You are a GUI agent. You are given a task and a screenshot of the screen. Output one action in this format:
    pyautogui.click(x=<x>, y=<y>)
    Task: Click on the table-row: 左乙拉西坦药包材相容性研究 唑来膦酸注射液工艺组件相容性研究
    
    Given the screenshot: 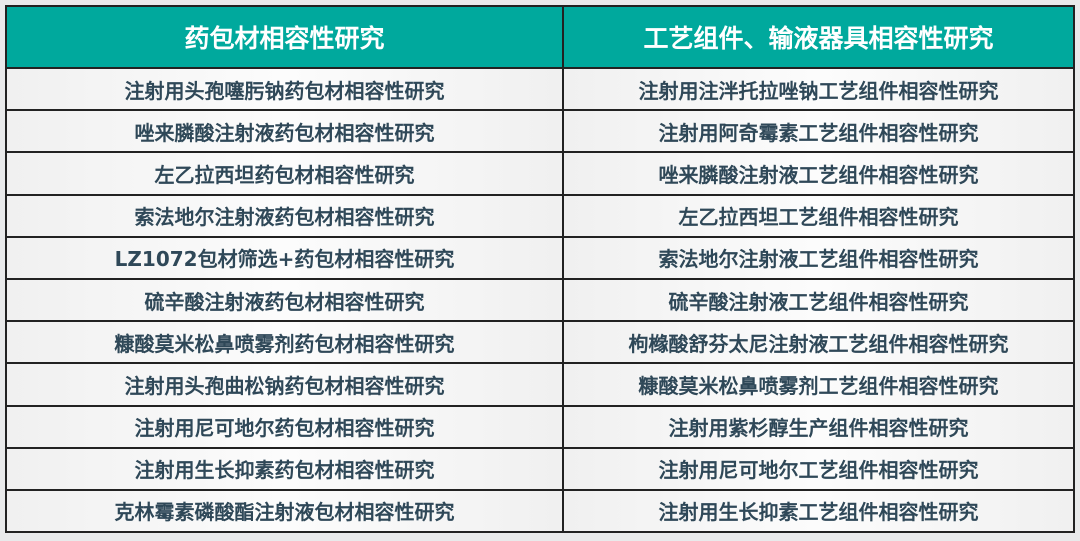 What is the action you would take?
    pyautogui.click(x=540, y=173)
    